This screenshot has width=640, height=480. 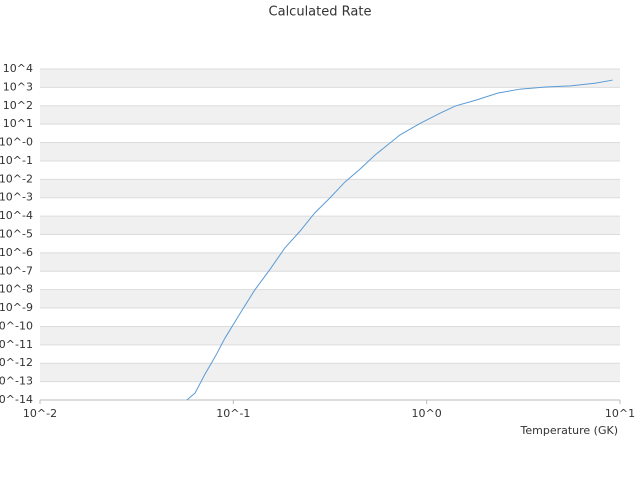 I want to click on y-tick-label: 10^-2, so click(x=16, y=178).